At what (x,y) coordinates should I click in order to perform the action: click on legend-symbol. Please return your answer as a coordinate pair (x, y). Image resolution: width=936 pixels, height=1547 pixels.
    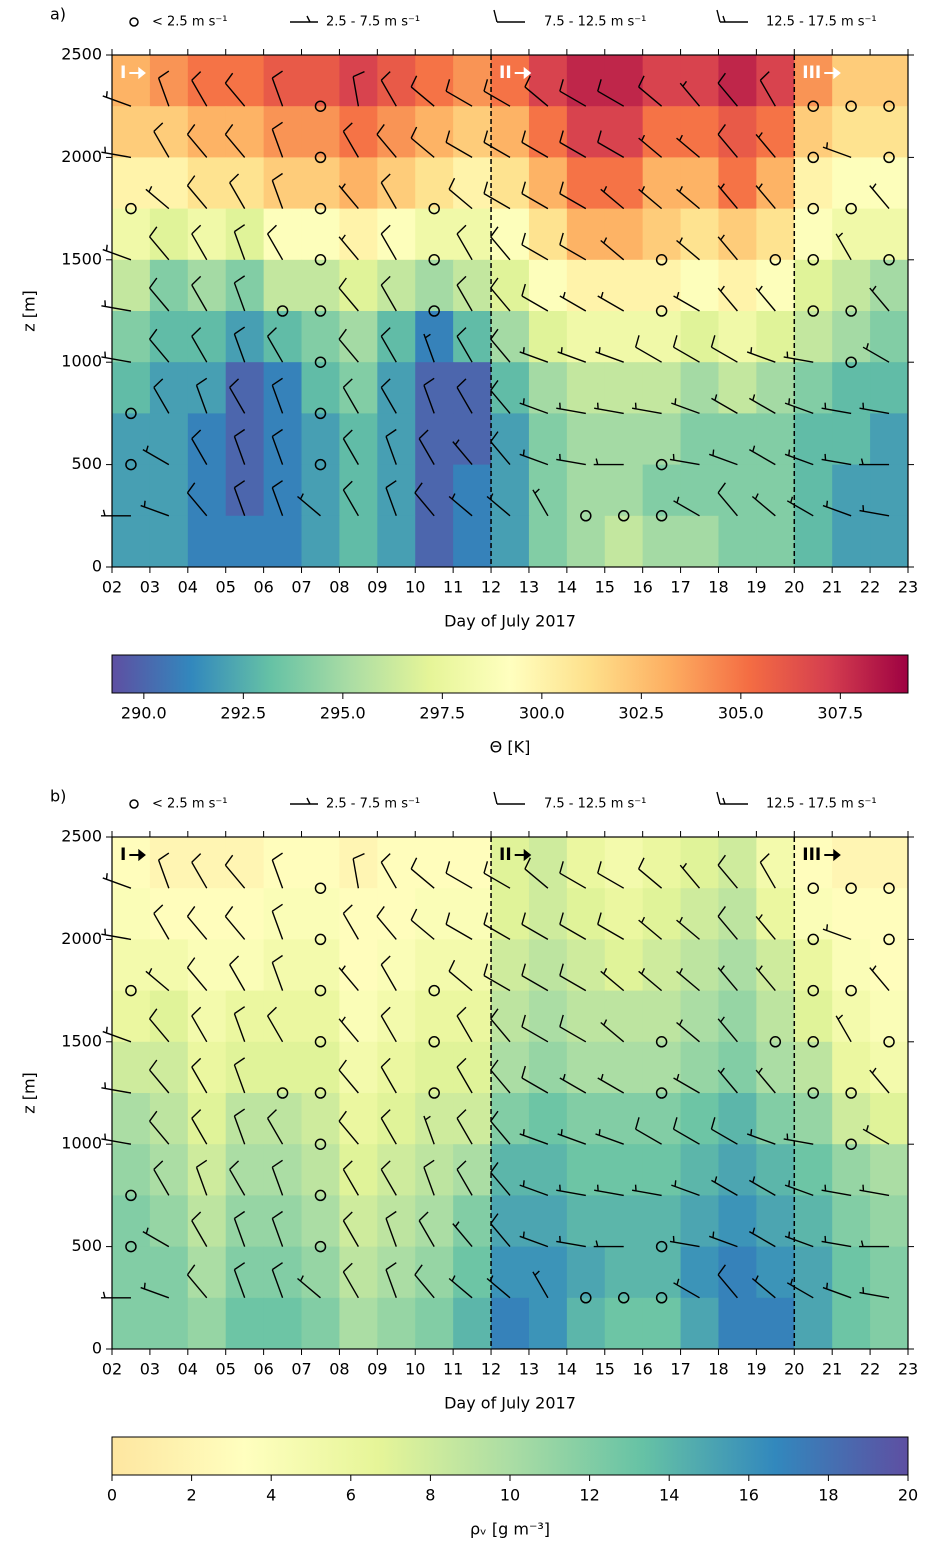
    Looking at the image, I should click on (732, 16).